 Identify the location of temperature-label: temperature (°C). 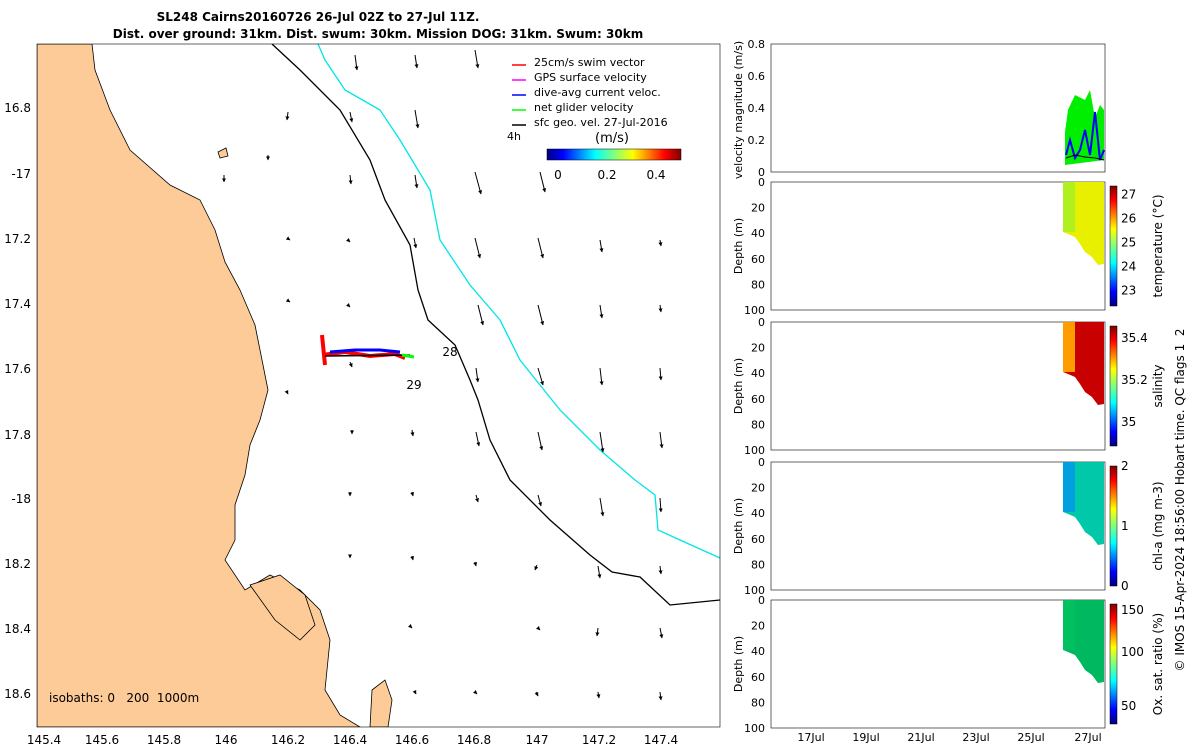
(1158, 246).